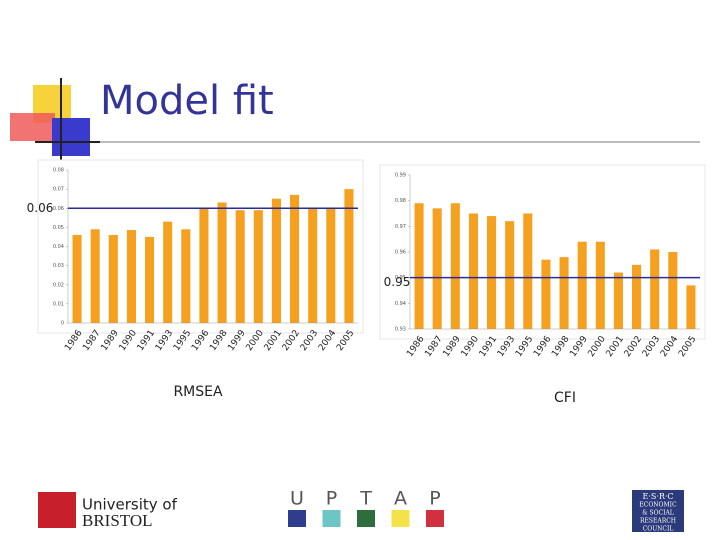  Describe the element at coordinates (658, 529) in the screenshot. I see `esrc-text: COUNCIL` at that location.